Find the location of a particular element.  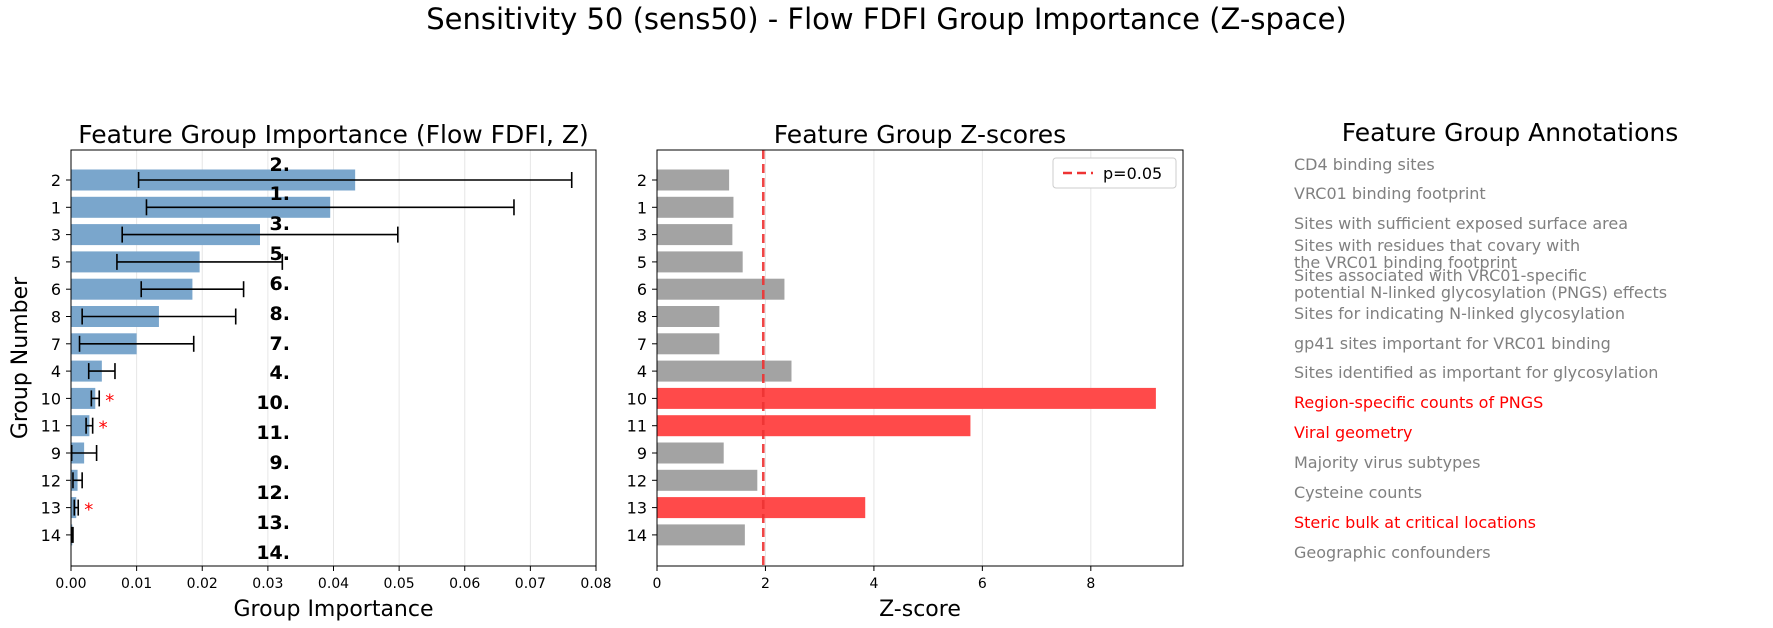

x-tick-label: 0.05 is located at coordinates (399, 584).